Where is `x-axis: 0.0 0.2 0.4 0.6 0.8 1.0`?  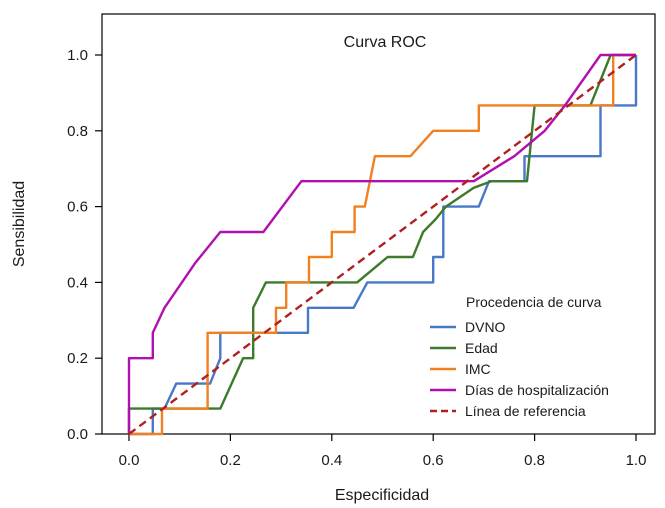 x-axis: 0.0 0.2 0.4 0.6 0.8 1.0 is located at coordinates (383, 451).